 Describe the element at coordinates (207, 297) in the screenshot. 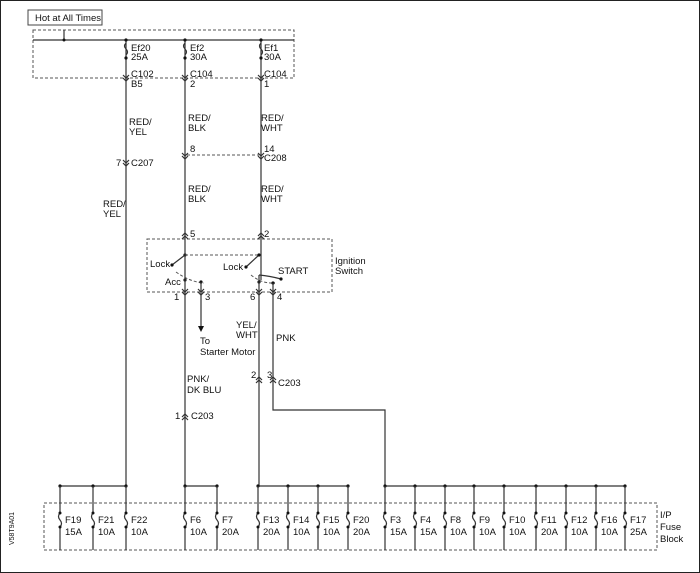

I see `connector-pin: 3` at that location.